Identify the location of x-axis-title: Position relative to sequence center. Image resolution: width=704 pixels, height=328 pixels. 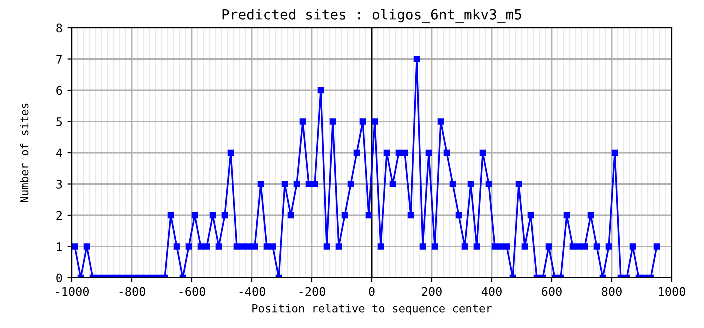
(372, 309).